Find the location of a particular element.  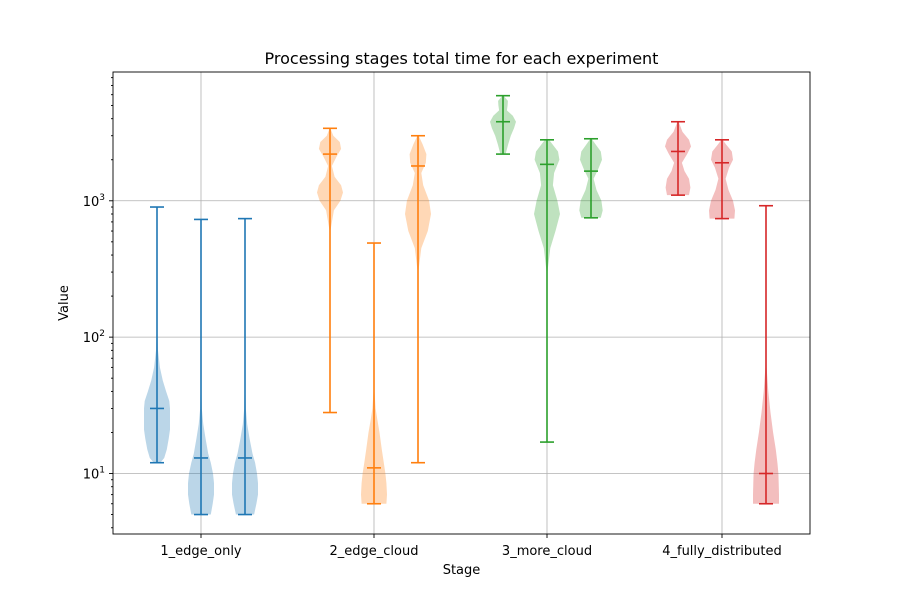

y-tick-label: 10² is located at coordinates (94, 337).